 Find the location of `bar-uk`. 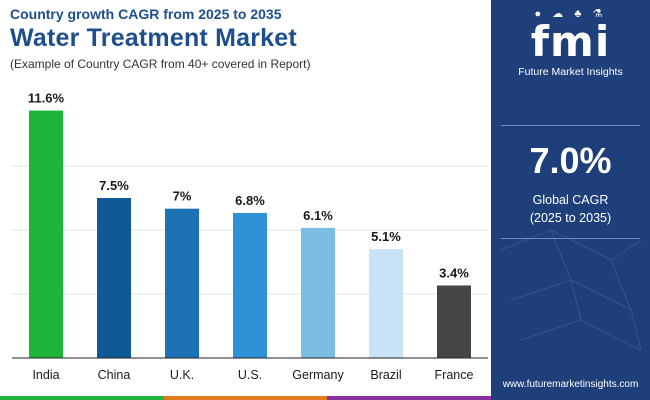

bar-uk is located at coordinates (182, 283).